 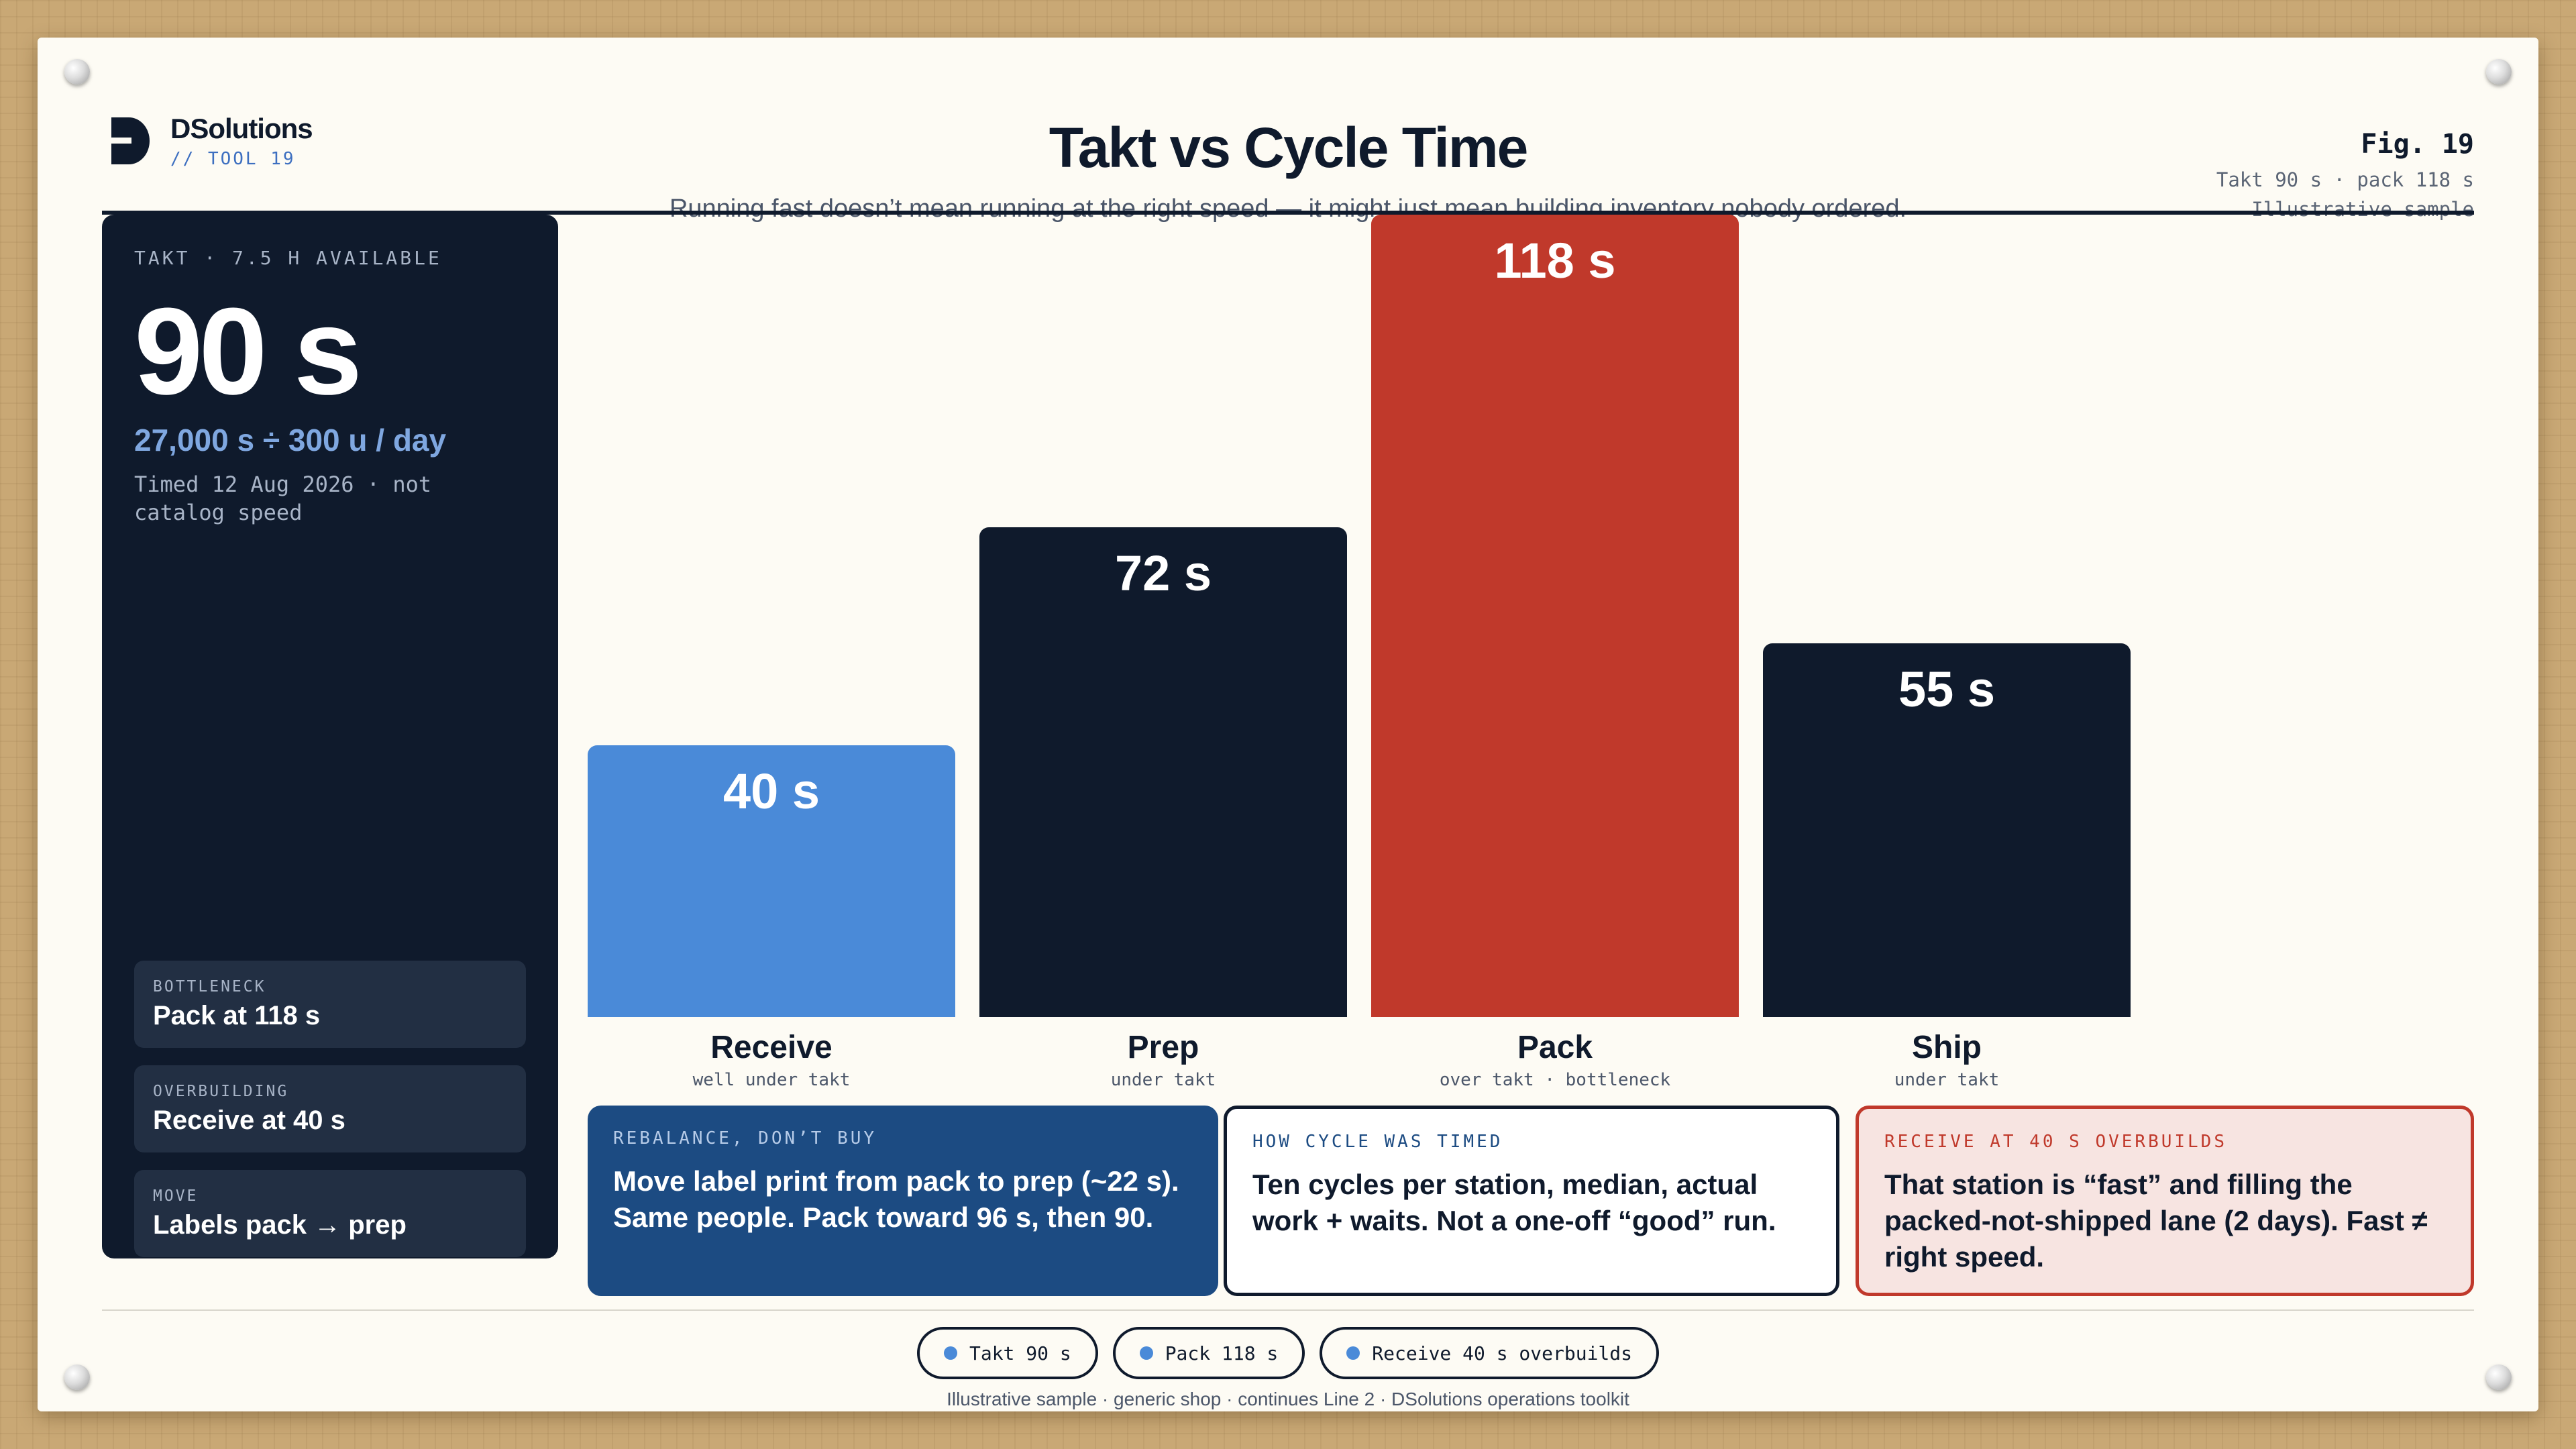 I want to click on pill-pack: Pack 118 s, so click(x=1208, y=1353).